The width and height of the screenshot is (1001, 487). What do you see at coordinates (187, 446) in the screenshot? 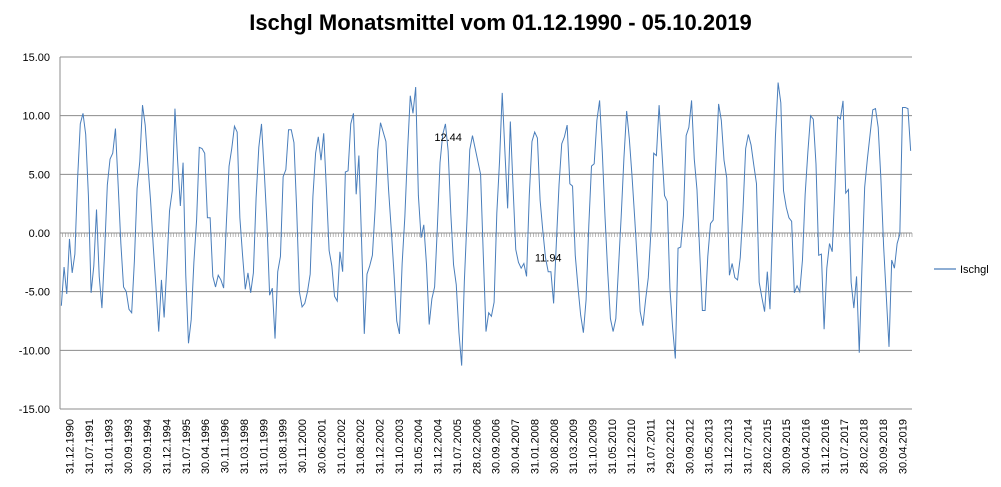
I see `x-tick-label: 31.07.1995` at bounding box center [187, 446].